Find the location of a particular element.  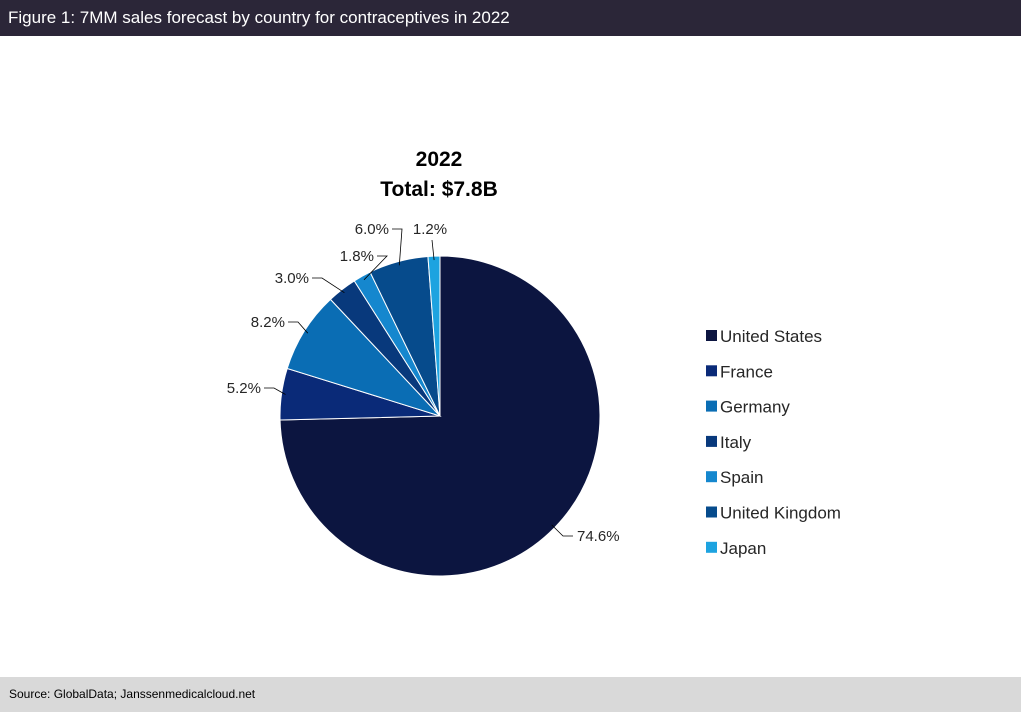

leader-line-germany is located at coordinates (298, 327).